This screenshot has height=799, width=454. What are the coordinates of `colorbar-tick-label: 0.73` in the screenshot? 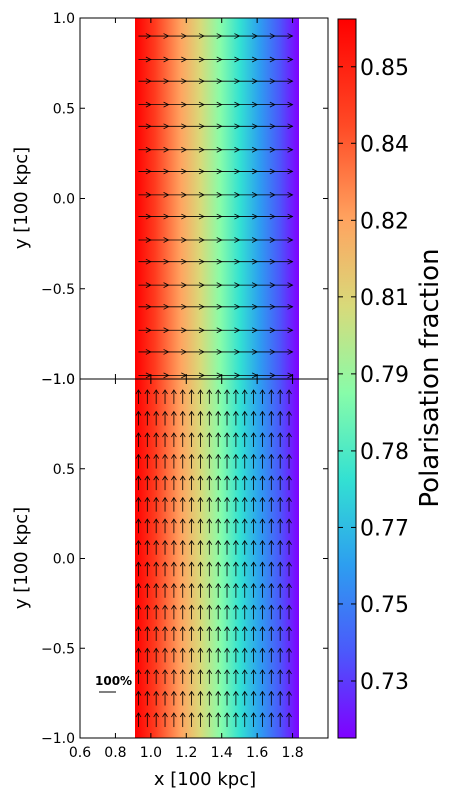 It's located at (384, 682).